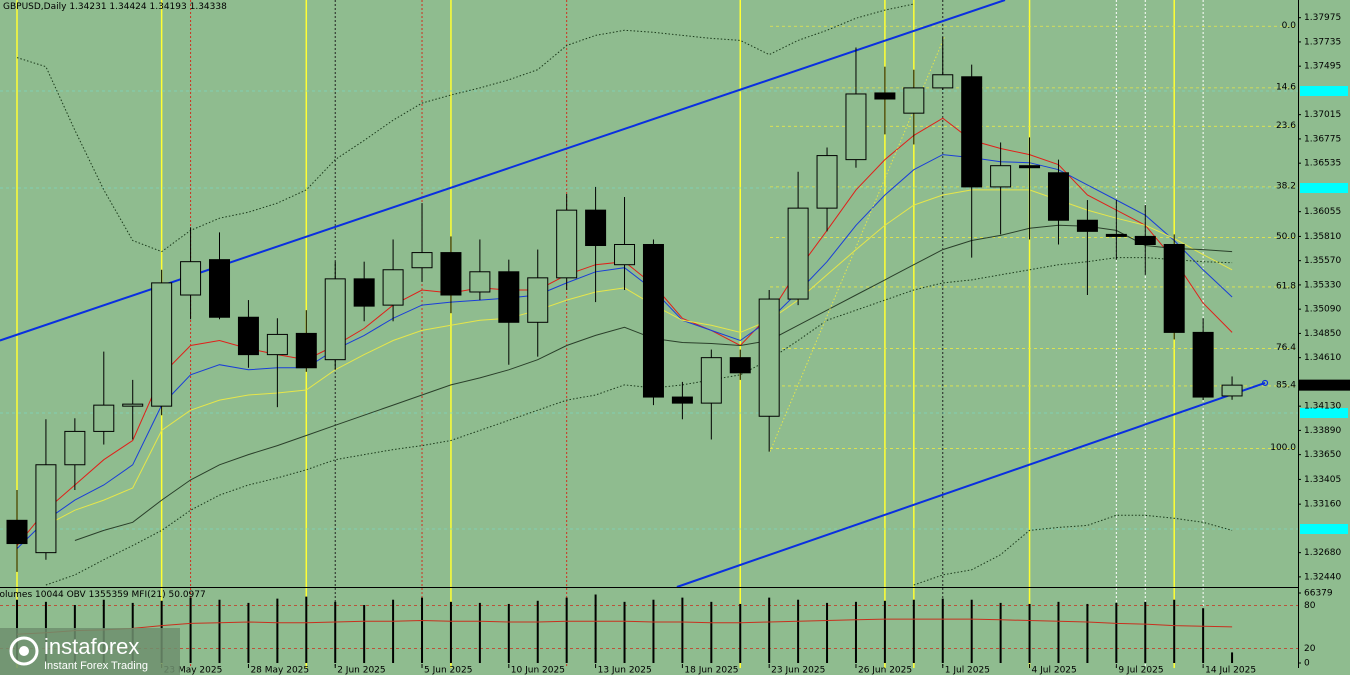 This screenshot has height=675, width=1350. What do you see at coordinates (1286, 126) in the screenshot?
I see `fib-label: 23.6` at bounding box center [1286, 126].